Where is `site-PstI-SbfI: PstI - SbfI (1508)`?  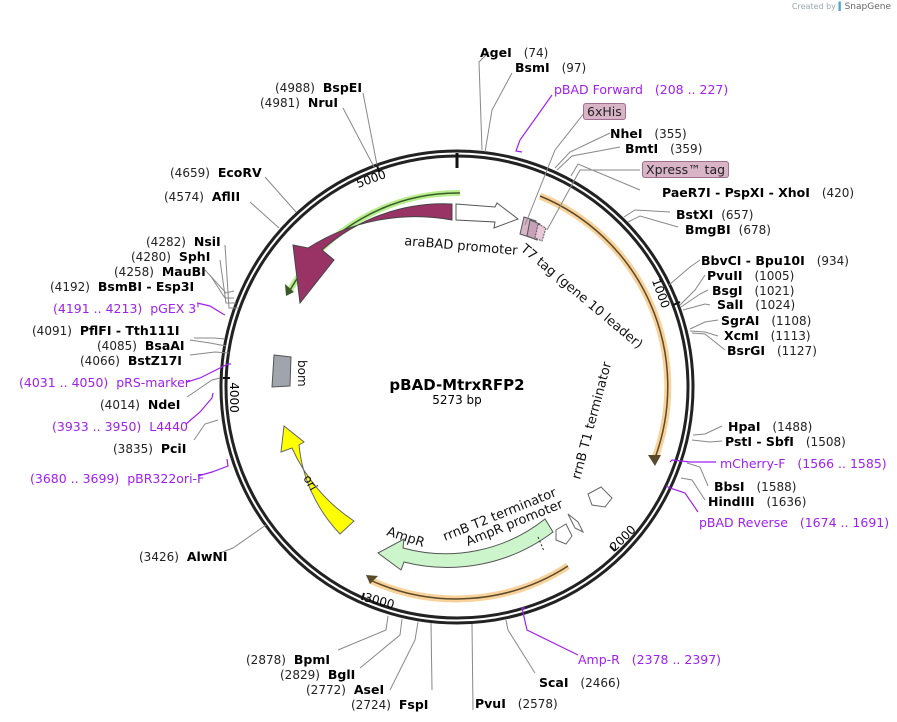
site-PstI-SbfI: PstI - SbfI (1508) is located at coordinates (785, 441).